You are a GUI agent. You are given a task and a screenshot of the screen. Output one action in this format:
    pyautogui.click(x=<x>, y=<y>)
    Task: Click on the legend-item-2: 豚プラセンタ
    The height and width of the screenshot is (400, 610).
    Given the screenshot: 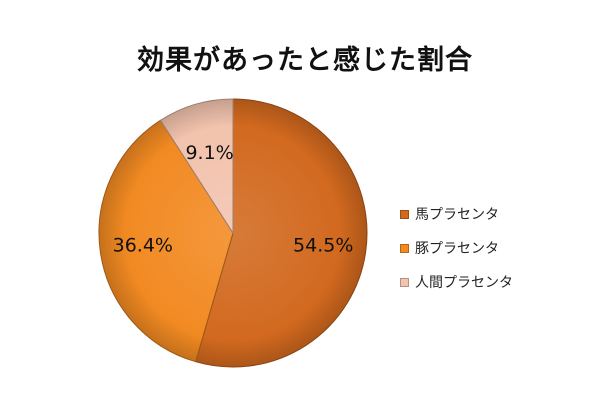 What is the action you would take?
    pyautogui.click(x=456, y=248)
    